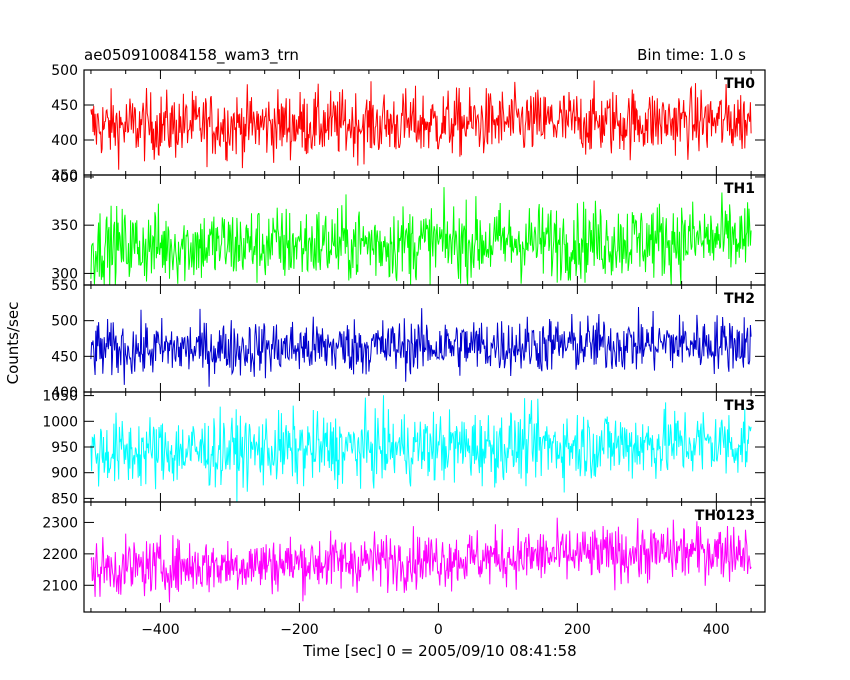 The height and width of the screenshot is (680, 850). I want to click on chart-title: ae050910084158_wam3_trn, so click(191, 55).